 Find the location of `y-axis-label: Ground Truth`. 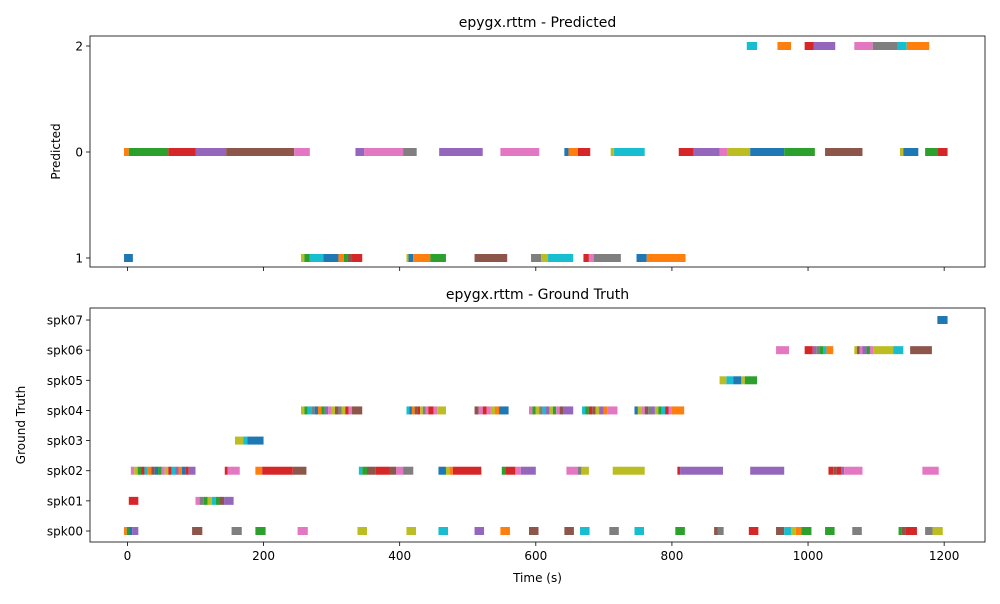

y-axis-label: Ground Truth is located at coordinates (21, 425).